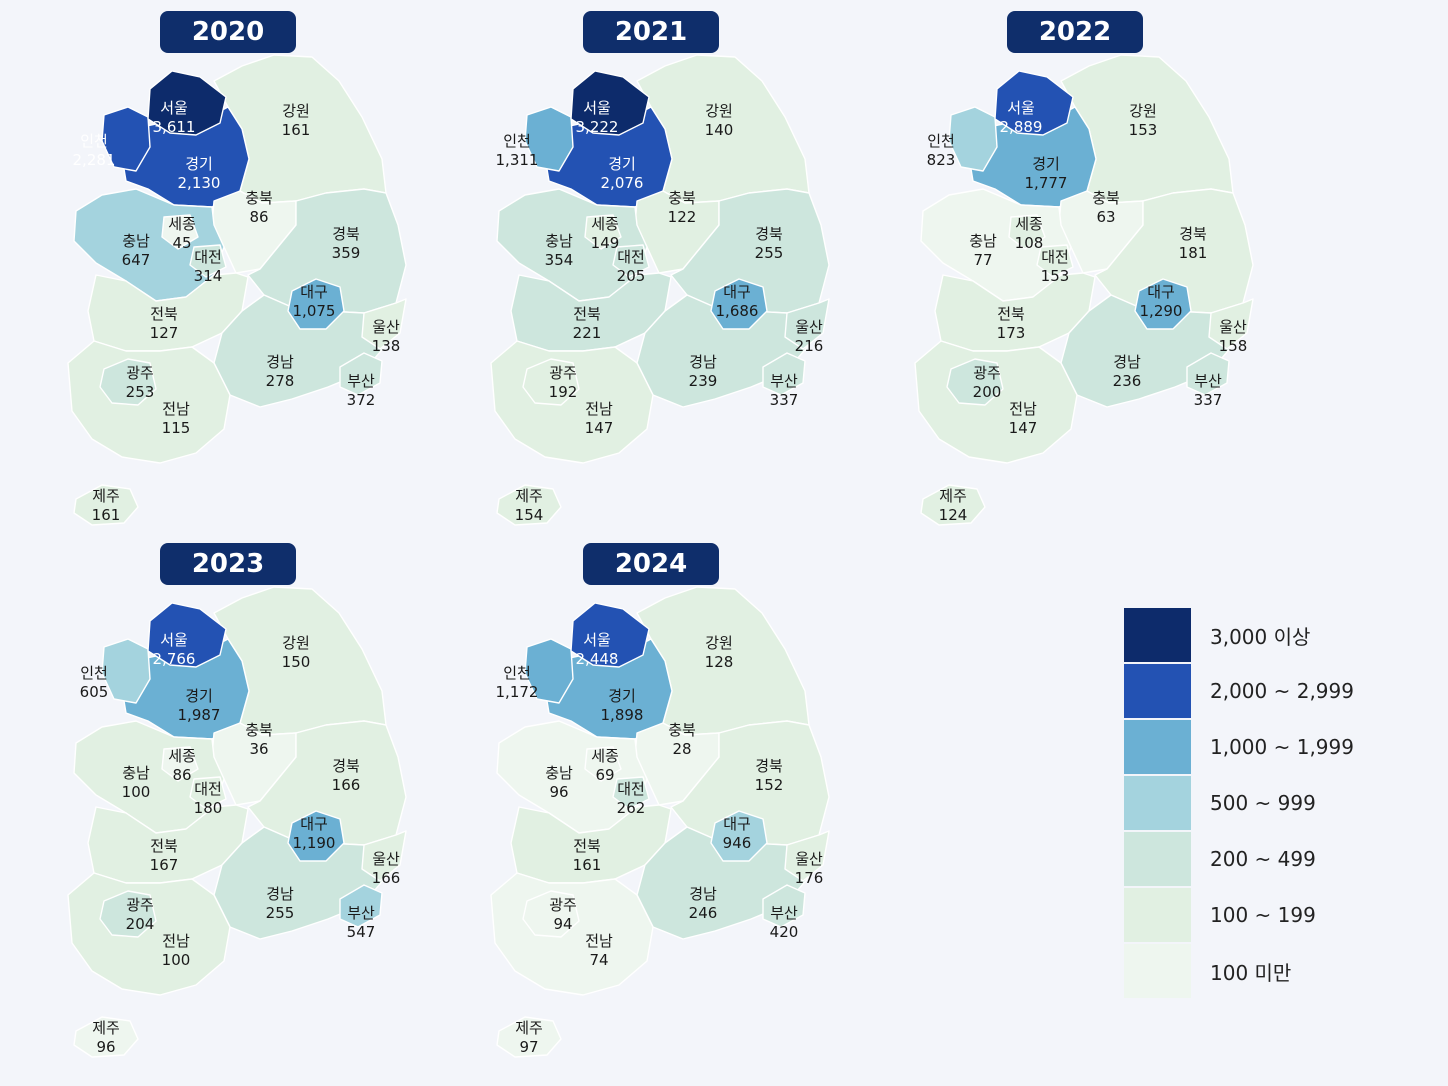 The height and width of the screenshot is (1086, 1448). I want to click on region-label: 울산 158, so click(1233, 337).